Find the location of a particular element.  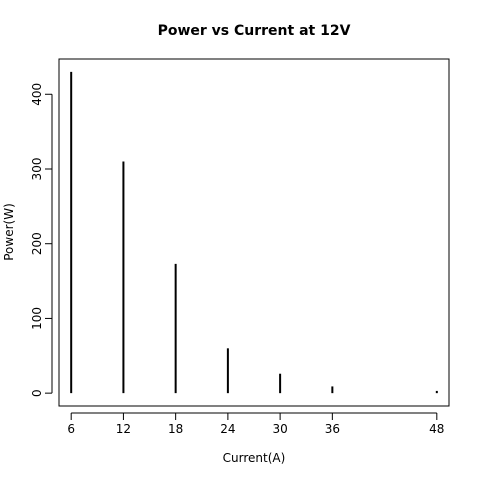

x-tick-label: 18 is located at coordinates (175, 429).